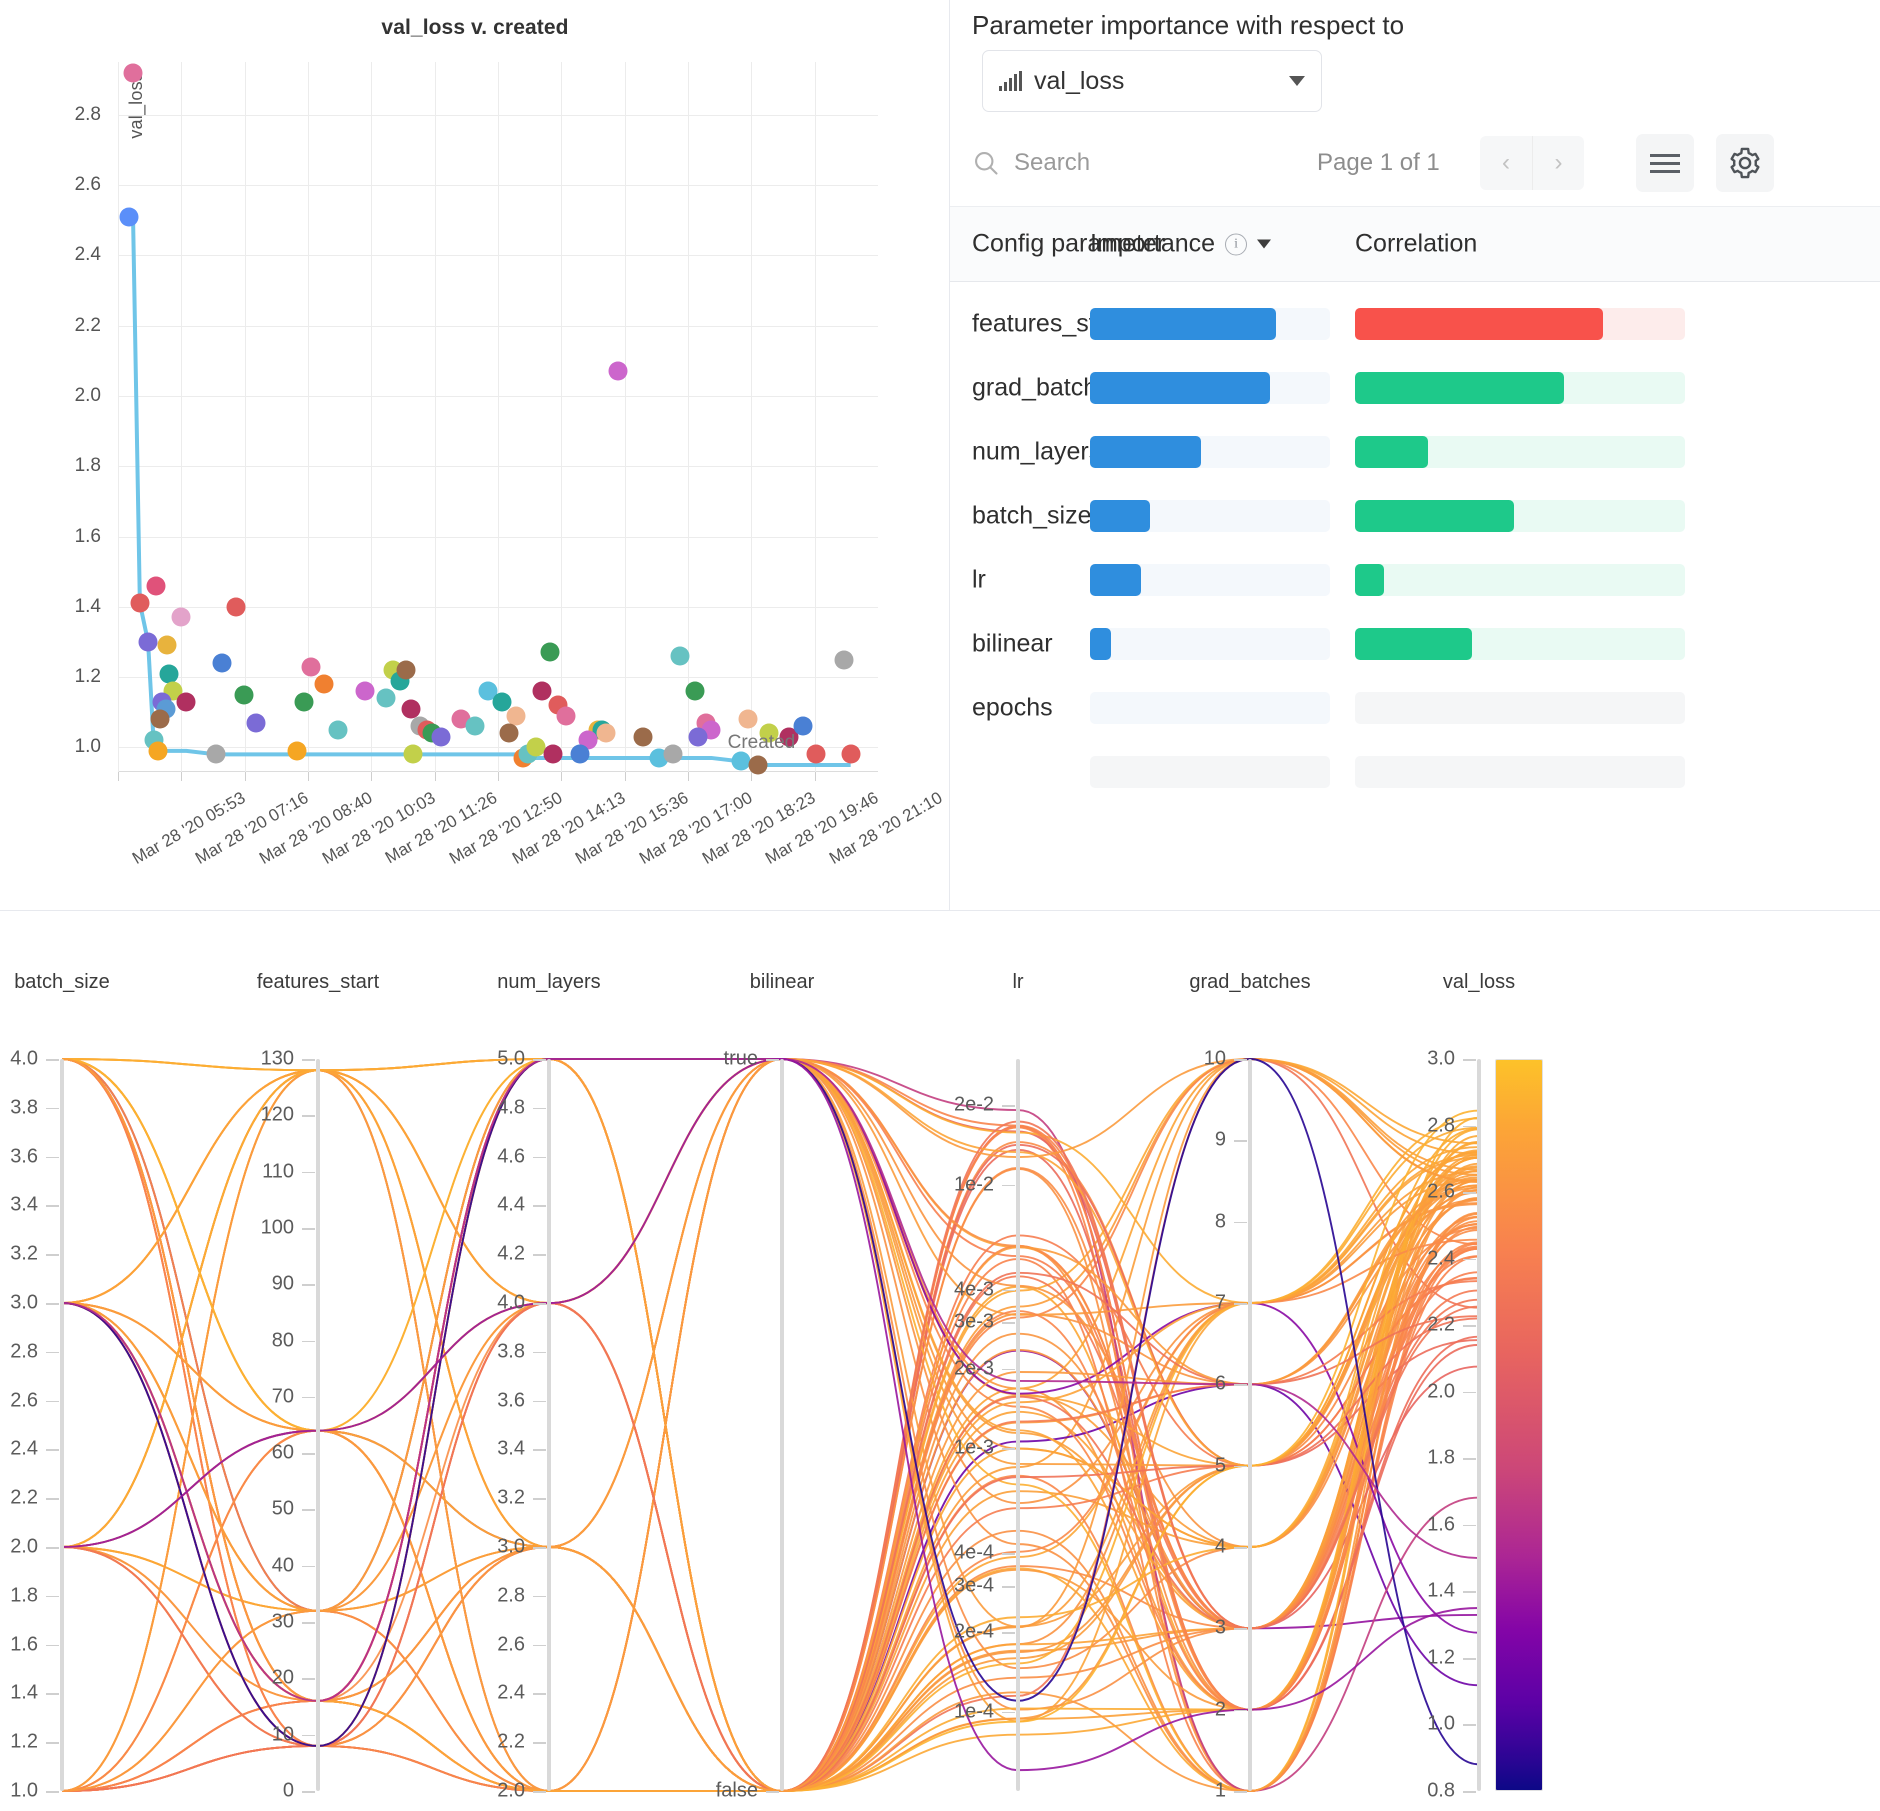  Describe the element at coordinates (1415, 644) in the screenshot. I see `table-row: bilinear` at that location.